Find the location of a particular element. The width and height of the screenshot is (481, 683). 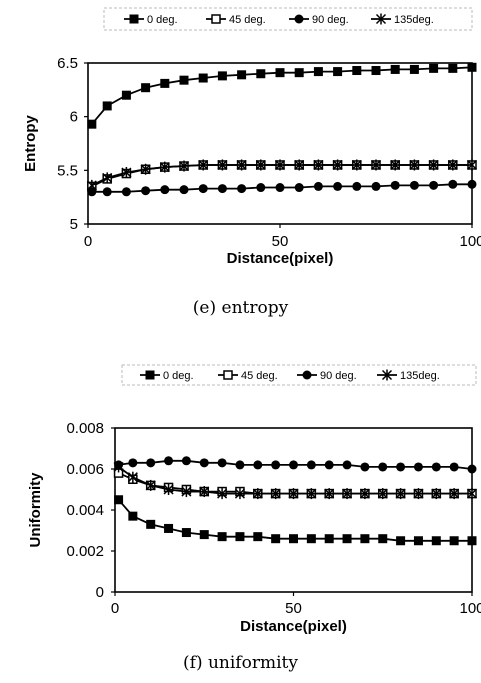

uniformity-xtick-label-0: 0 is located at coordinates (115, 608).